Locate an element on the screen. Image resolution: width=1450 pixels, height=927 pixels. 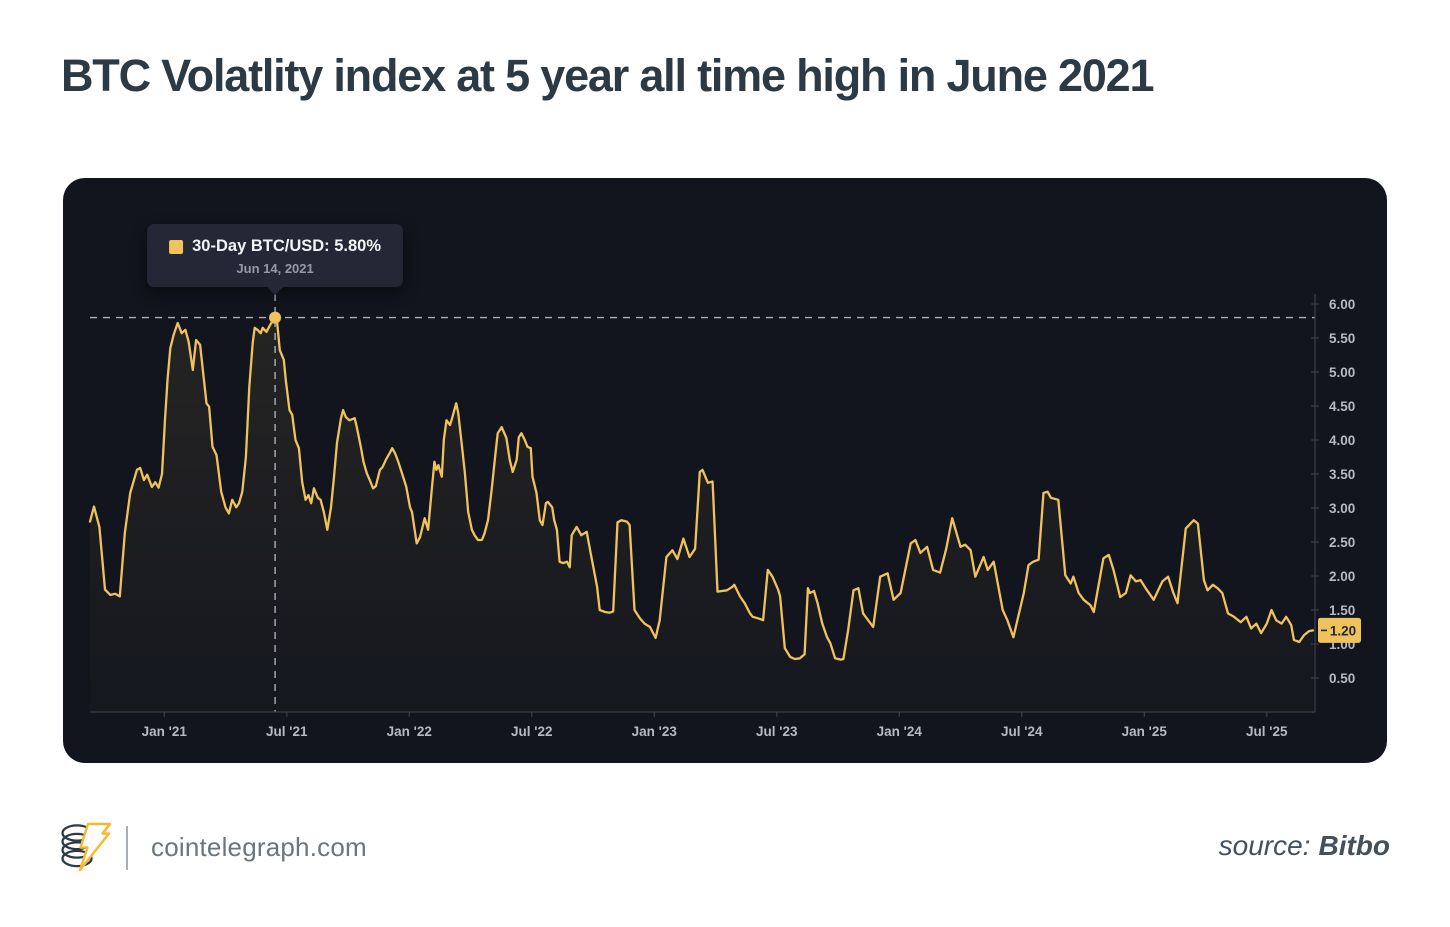
x-tick-label: Jan '22 is located at coordinates (409, 731).